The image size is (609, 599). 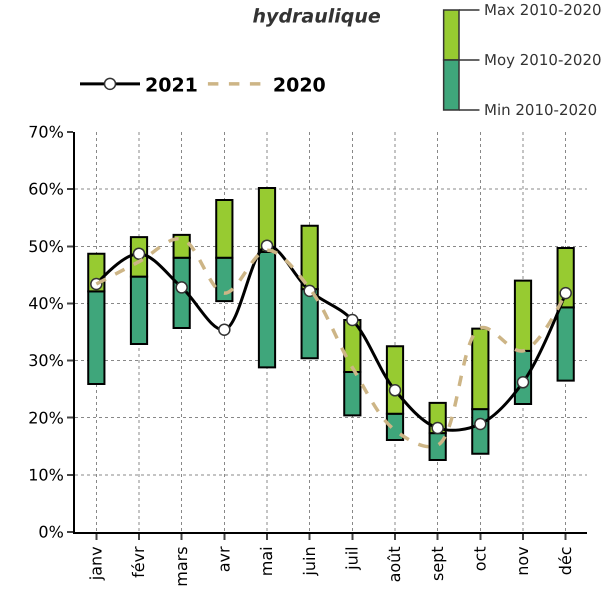 I want to click on x-tick-label: mai, so click(x=266, y=561).